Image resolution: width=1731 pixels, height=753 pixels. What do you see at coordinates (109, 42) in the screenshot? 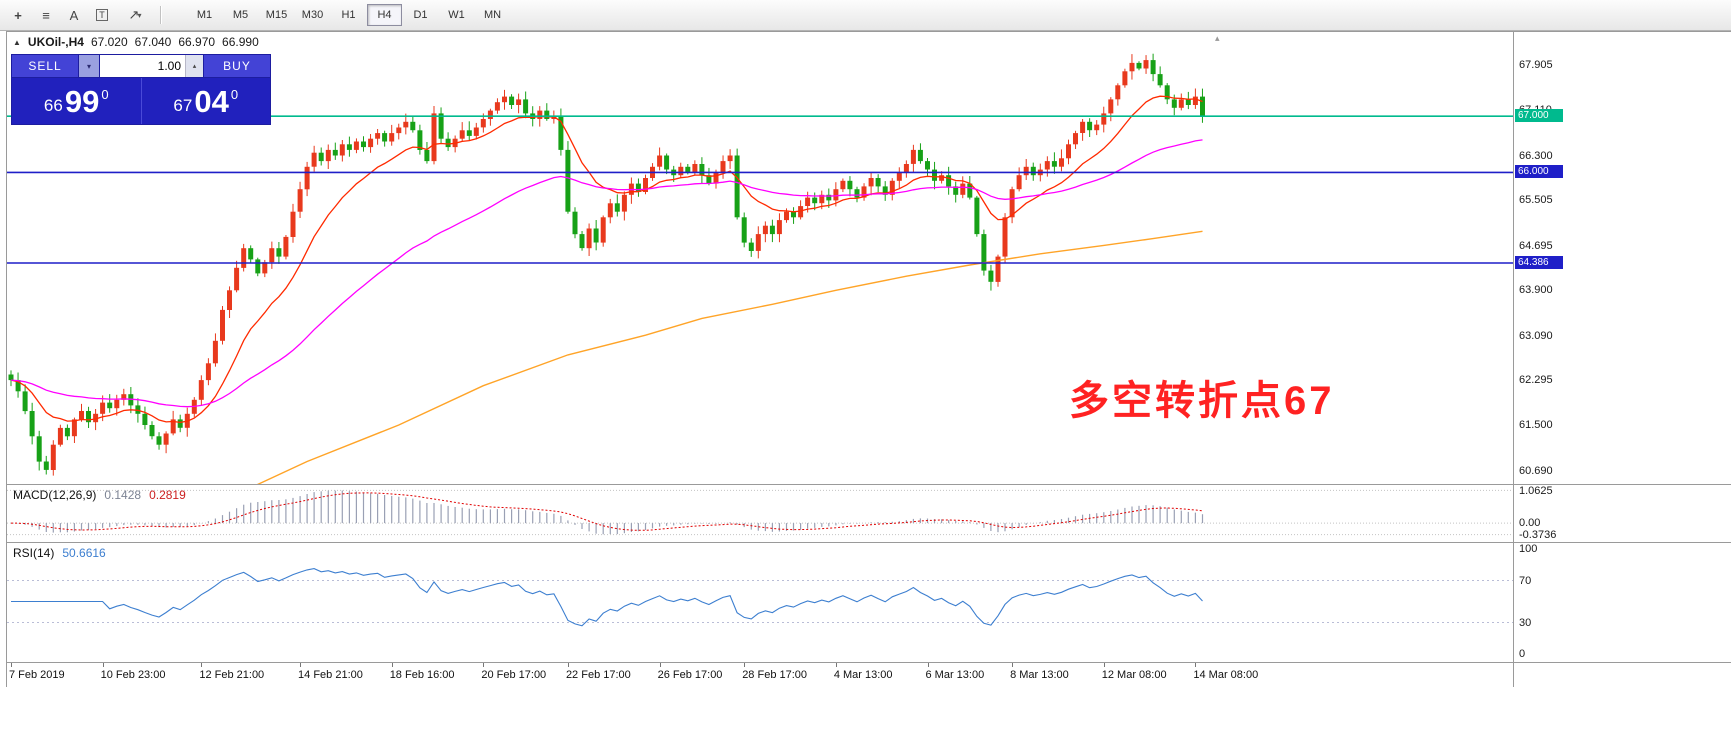
I see `ohlc-open: 67.020` at bounding box center [109, 42].